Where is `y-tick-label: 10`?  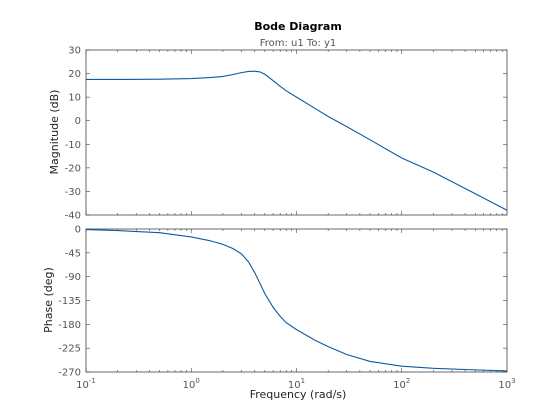
y-tick-label: 10 is located at coordinates (74, 98).